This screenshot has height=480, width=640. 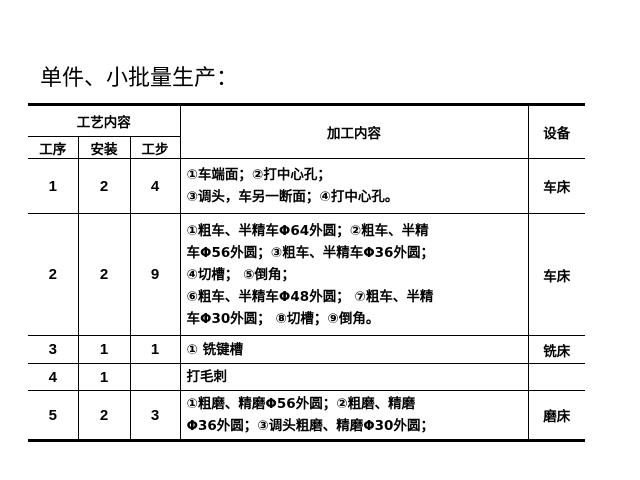 What do you see at coordinates (241, 274) in the screenshot?
I see `content-line: ④切槽； ⑤倒角；` at bounding box center [241, 274].